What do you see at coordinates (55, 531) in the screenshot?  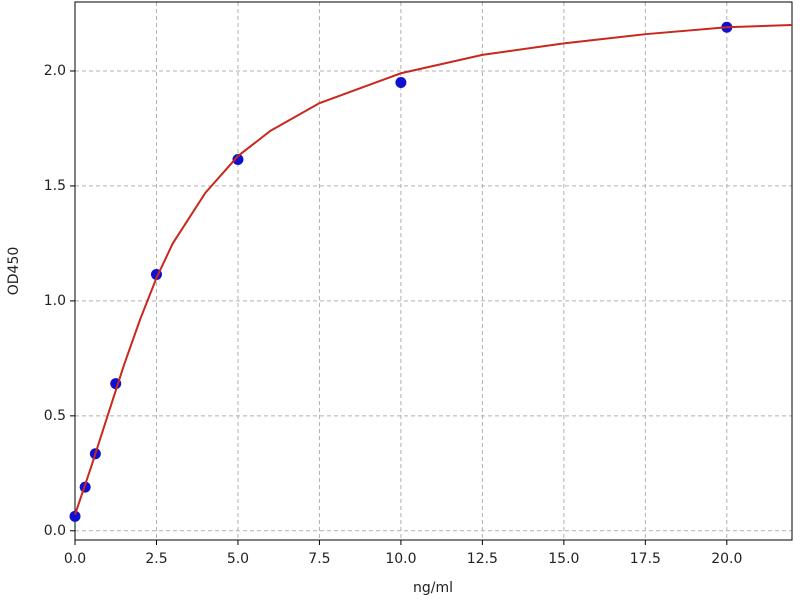 I see `y-tick-label: 0.0` at bounding box center [55, 531].